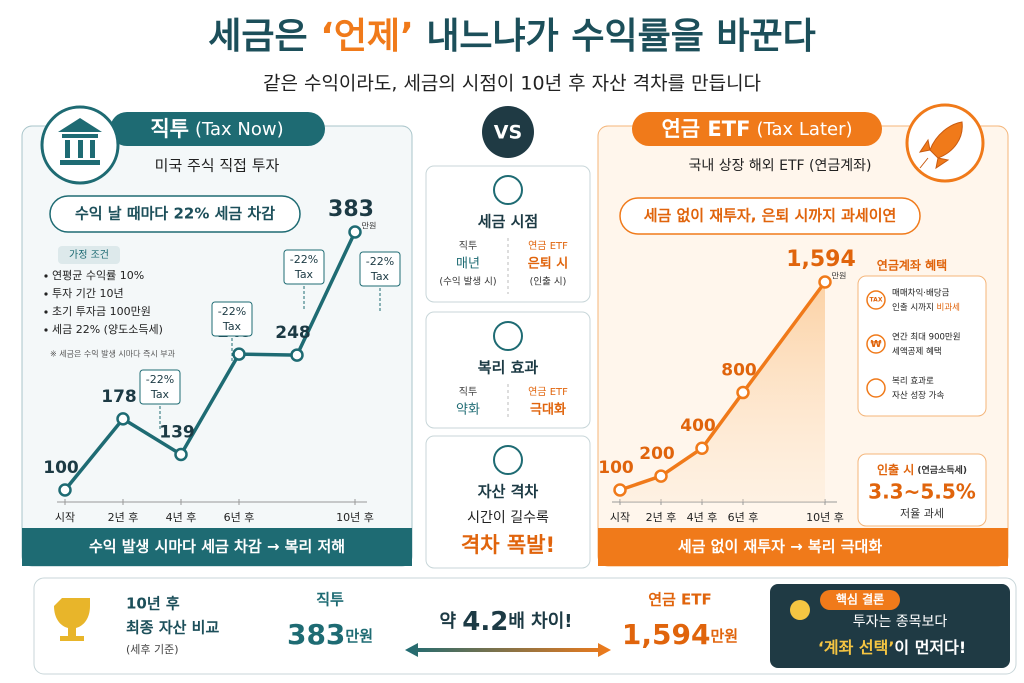  I want to click on title-part: 내느냐가 수익률을 바꾼다, so click(615, 36).